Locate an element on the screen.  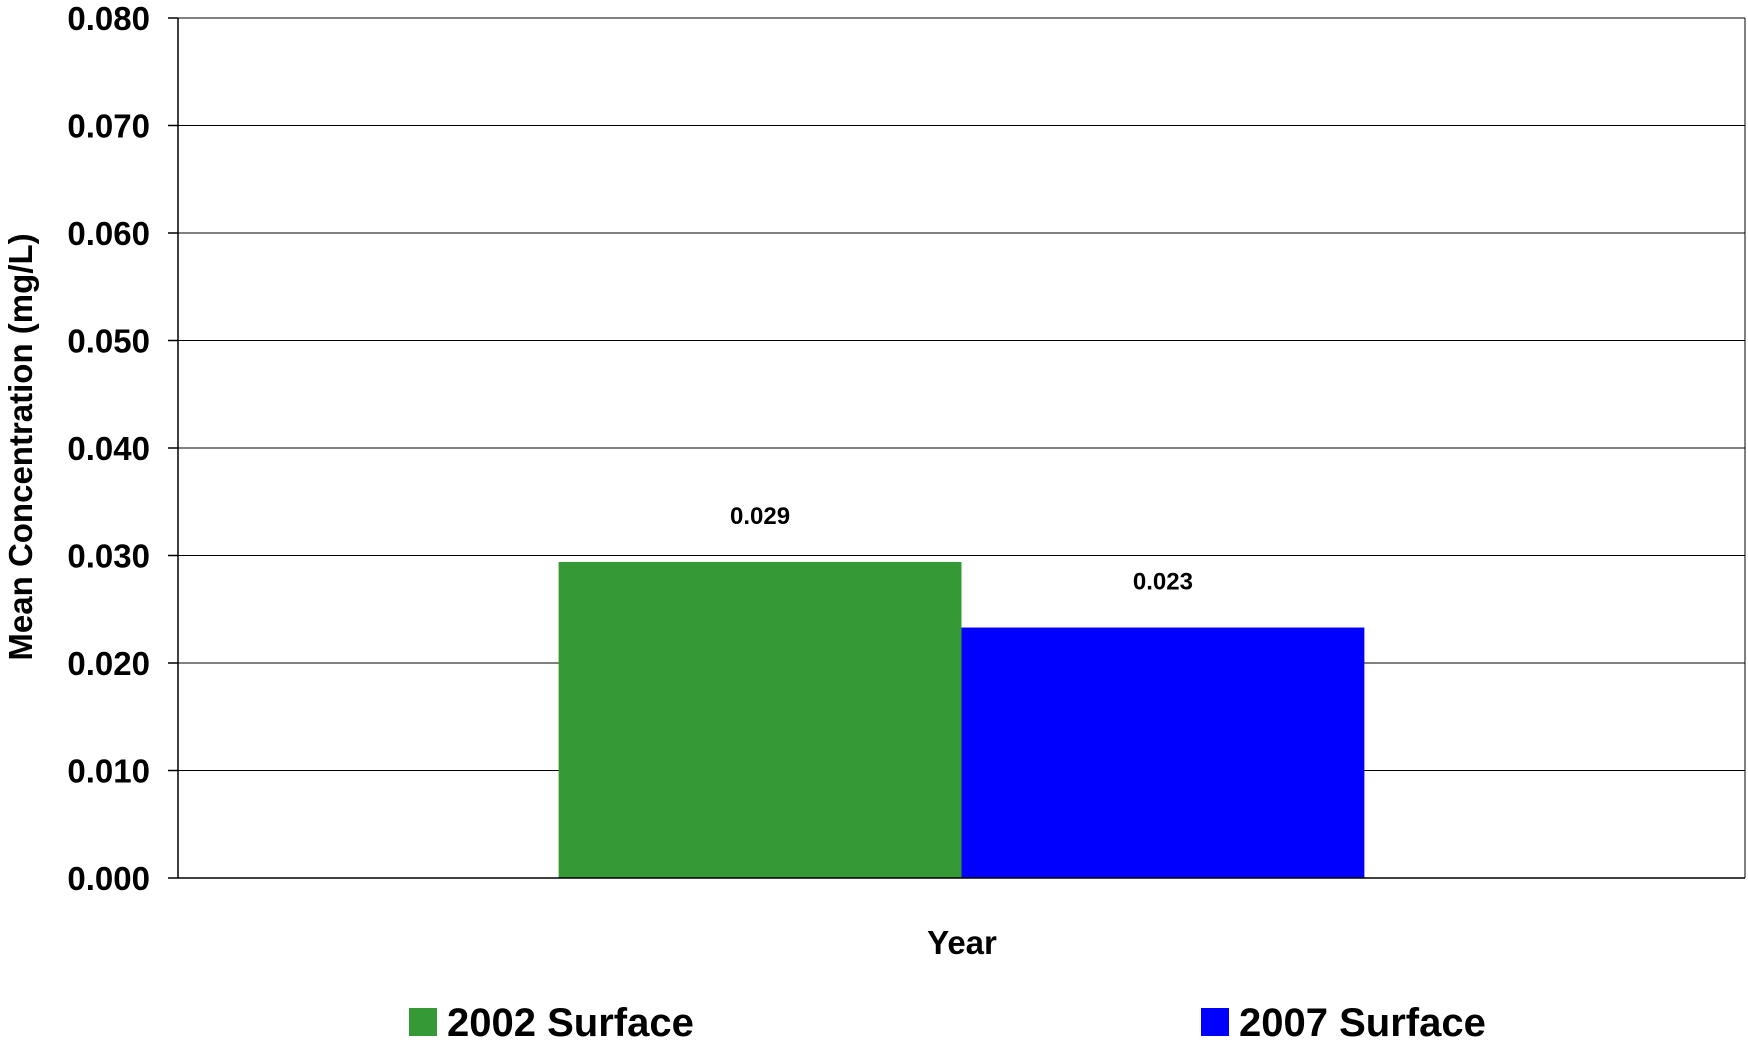
data-label: 0.029 is located at coordinates (760, 516).